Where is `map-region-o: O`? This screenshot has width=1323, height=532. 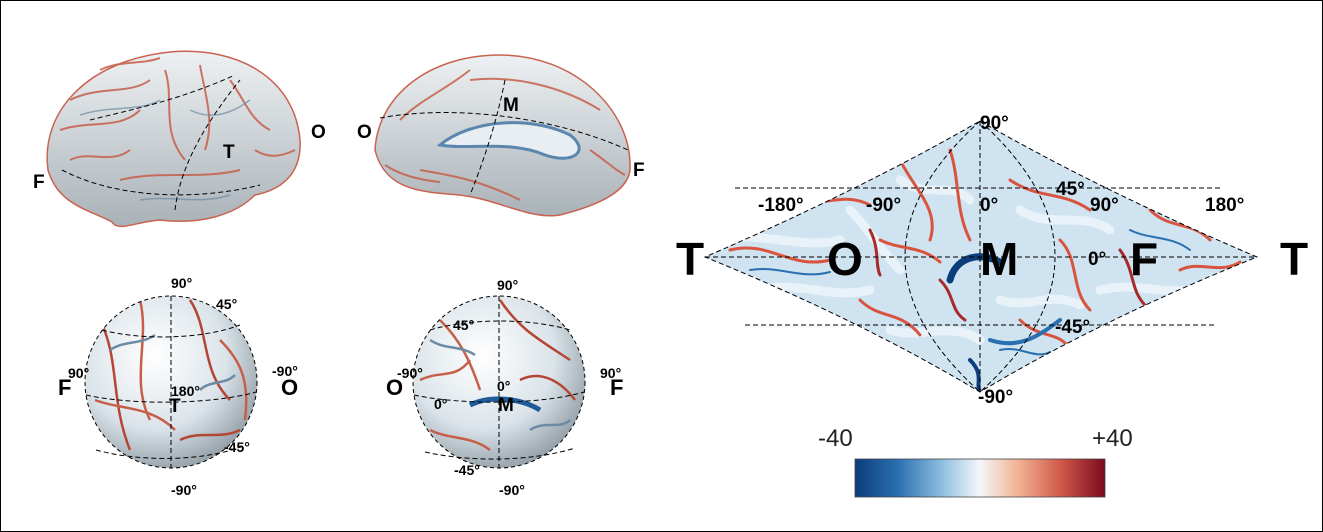 map-region-o: O is located at coordinates (845, 259).